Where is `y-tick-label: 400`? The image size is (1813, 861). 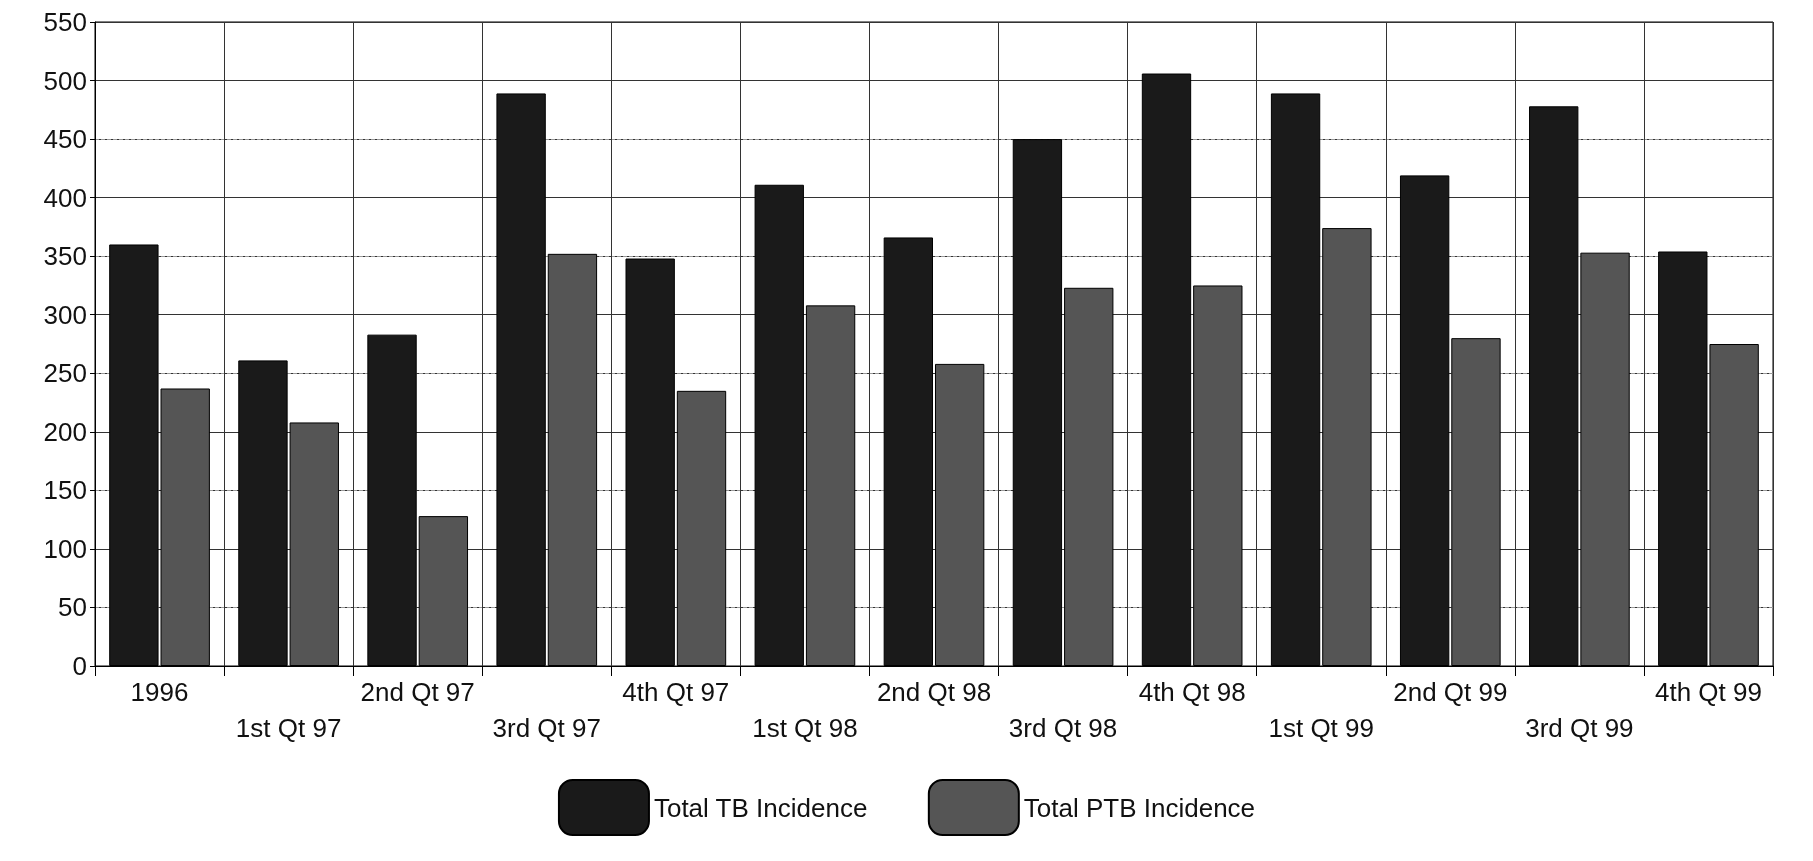
y-tick-label: 400 is located at coordinates (65, 197).